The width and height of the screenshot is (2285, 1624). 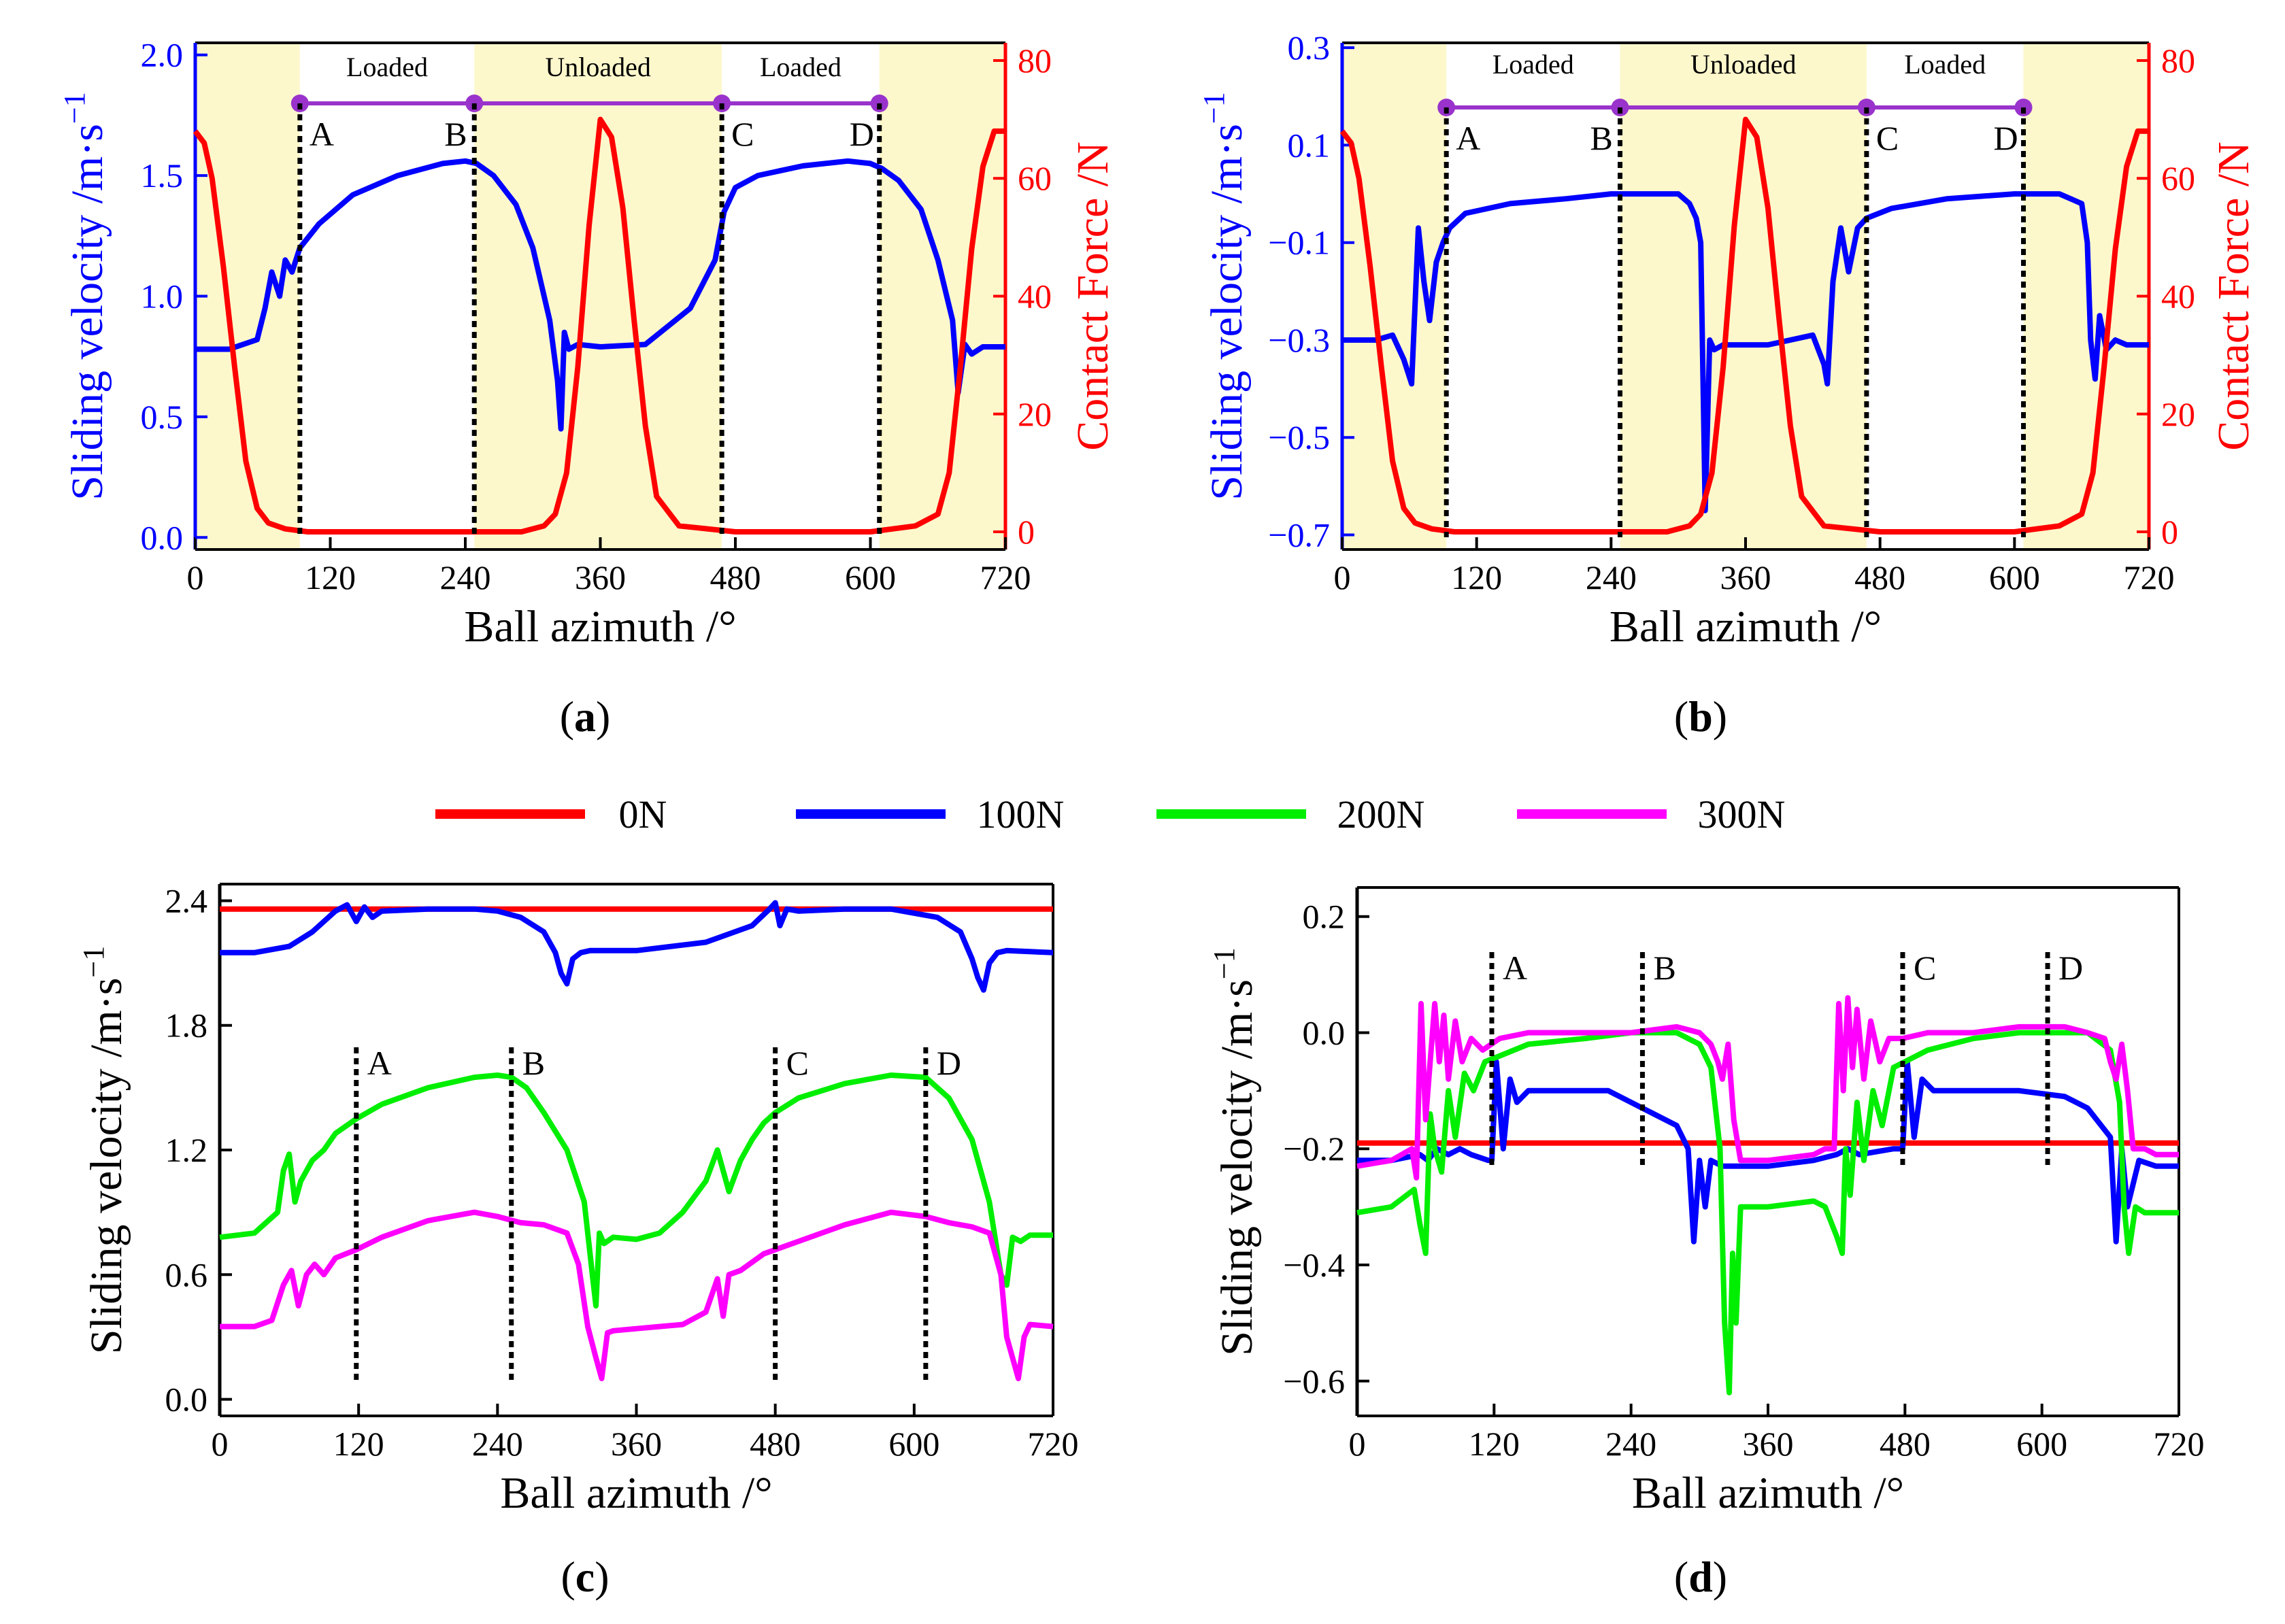 I want to click on y2-tick-label: 60, so click(x=1035, y=178).